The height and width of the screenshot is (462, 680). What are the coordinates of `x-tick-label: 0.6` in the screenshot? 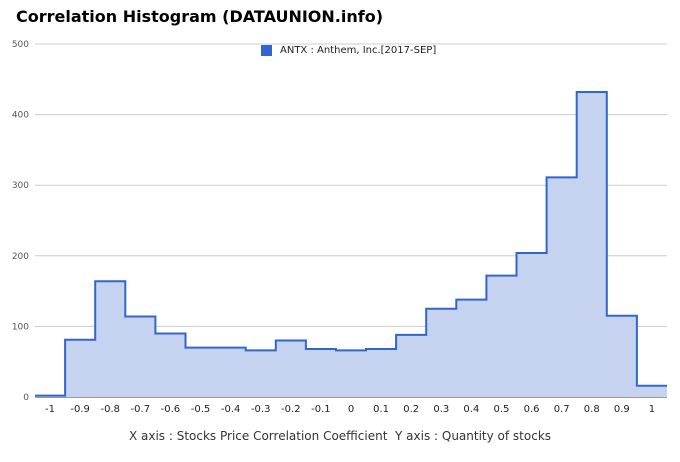 It's located at (532, 409).